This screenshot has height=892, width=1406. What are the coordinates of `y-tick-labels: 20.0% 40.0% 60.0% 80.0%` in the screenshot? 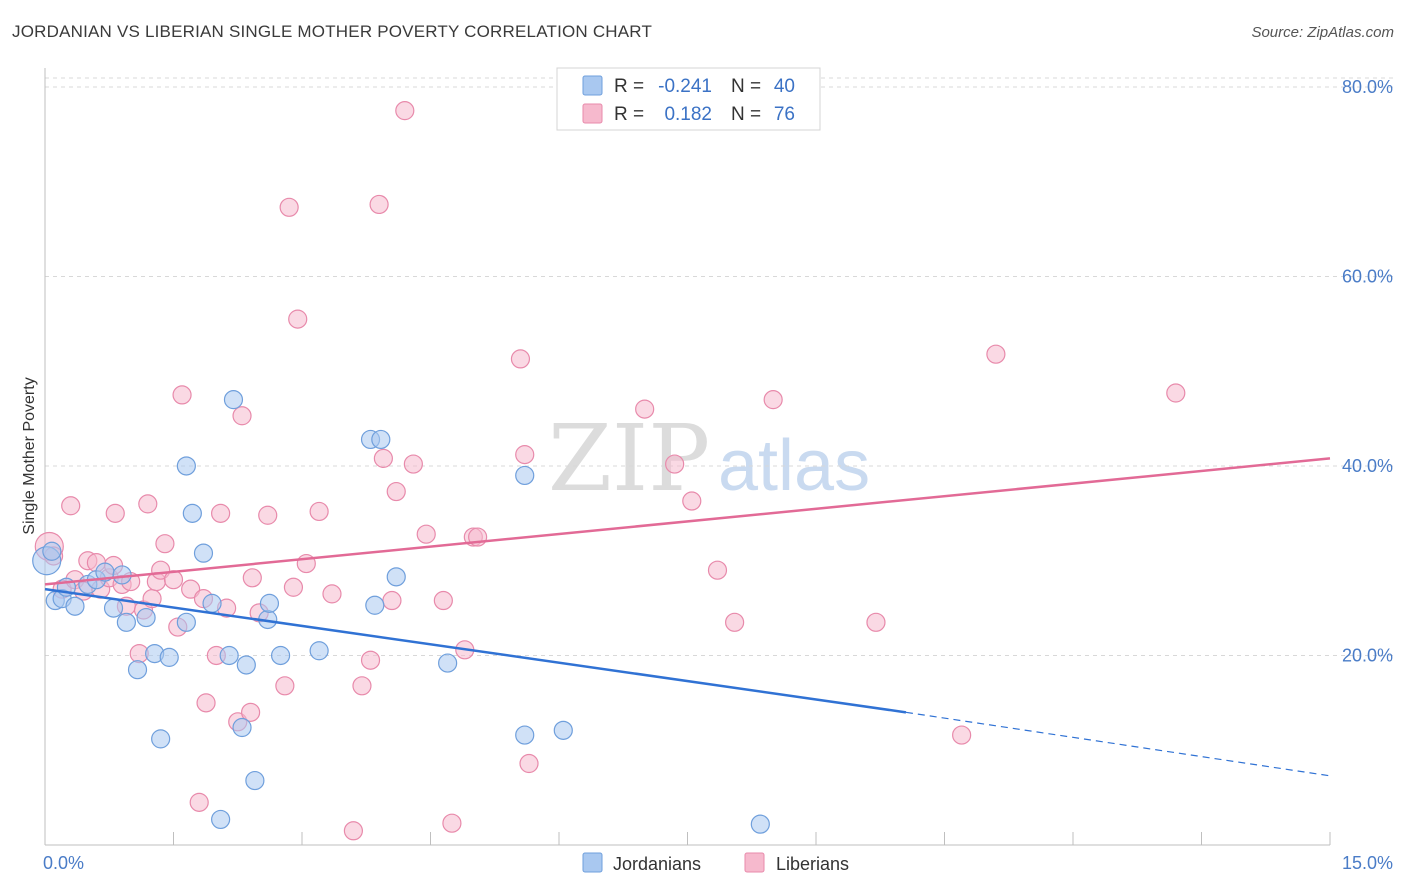 It's located at (1367, 371).